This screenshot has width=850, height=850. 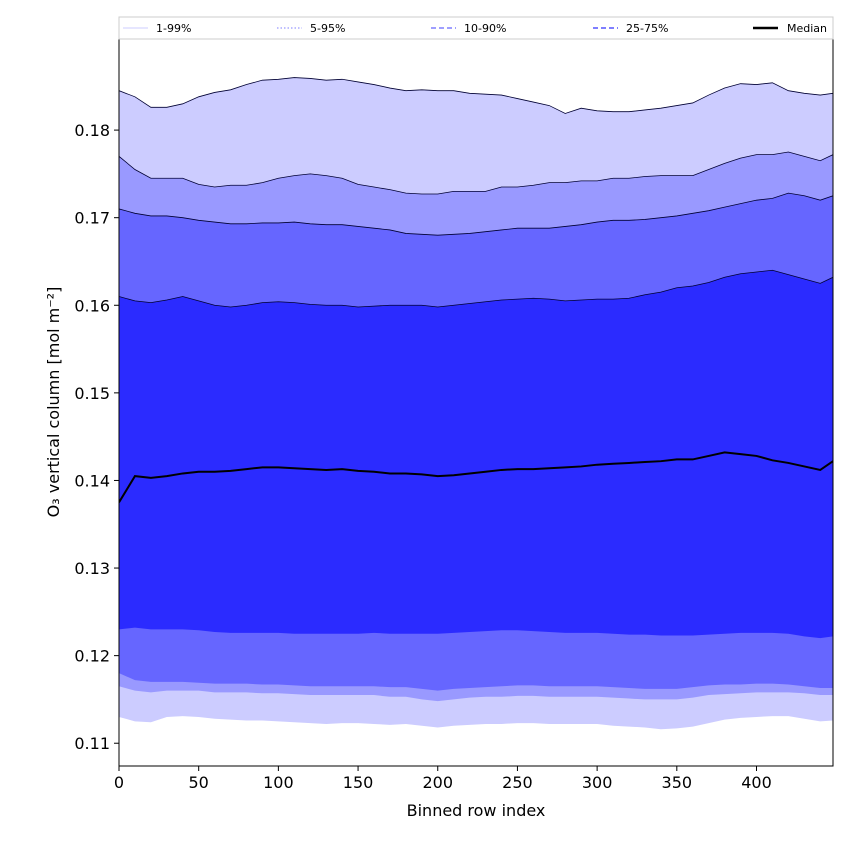 I want to click on legend-label-5: Median, so click(x=807, y=28).